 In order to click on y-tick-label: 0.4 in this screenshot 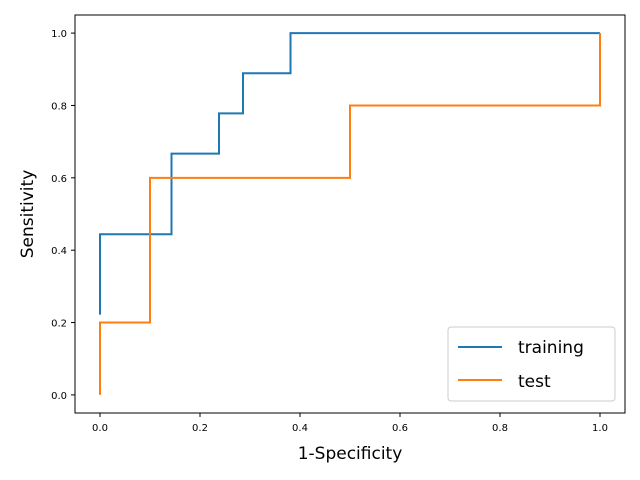, I will do `click(59, 251)`.